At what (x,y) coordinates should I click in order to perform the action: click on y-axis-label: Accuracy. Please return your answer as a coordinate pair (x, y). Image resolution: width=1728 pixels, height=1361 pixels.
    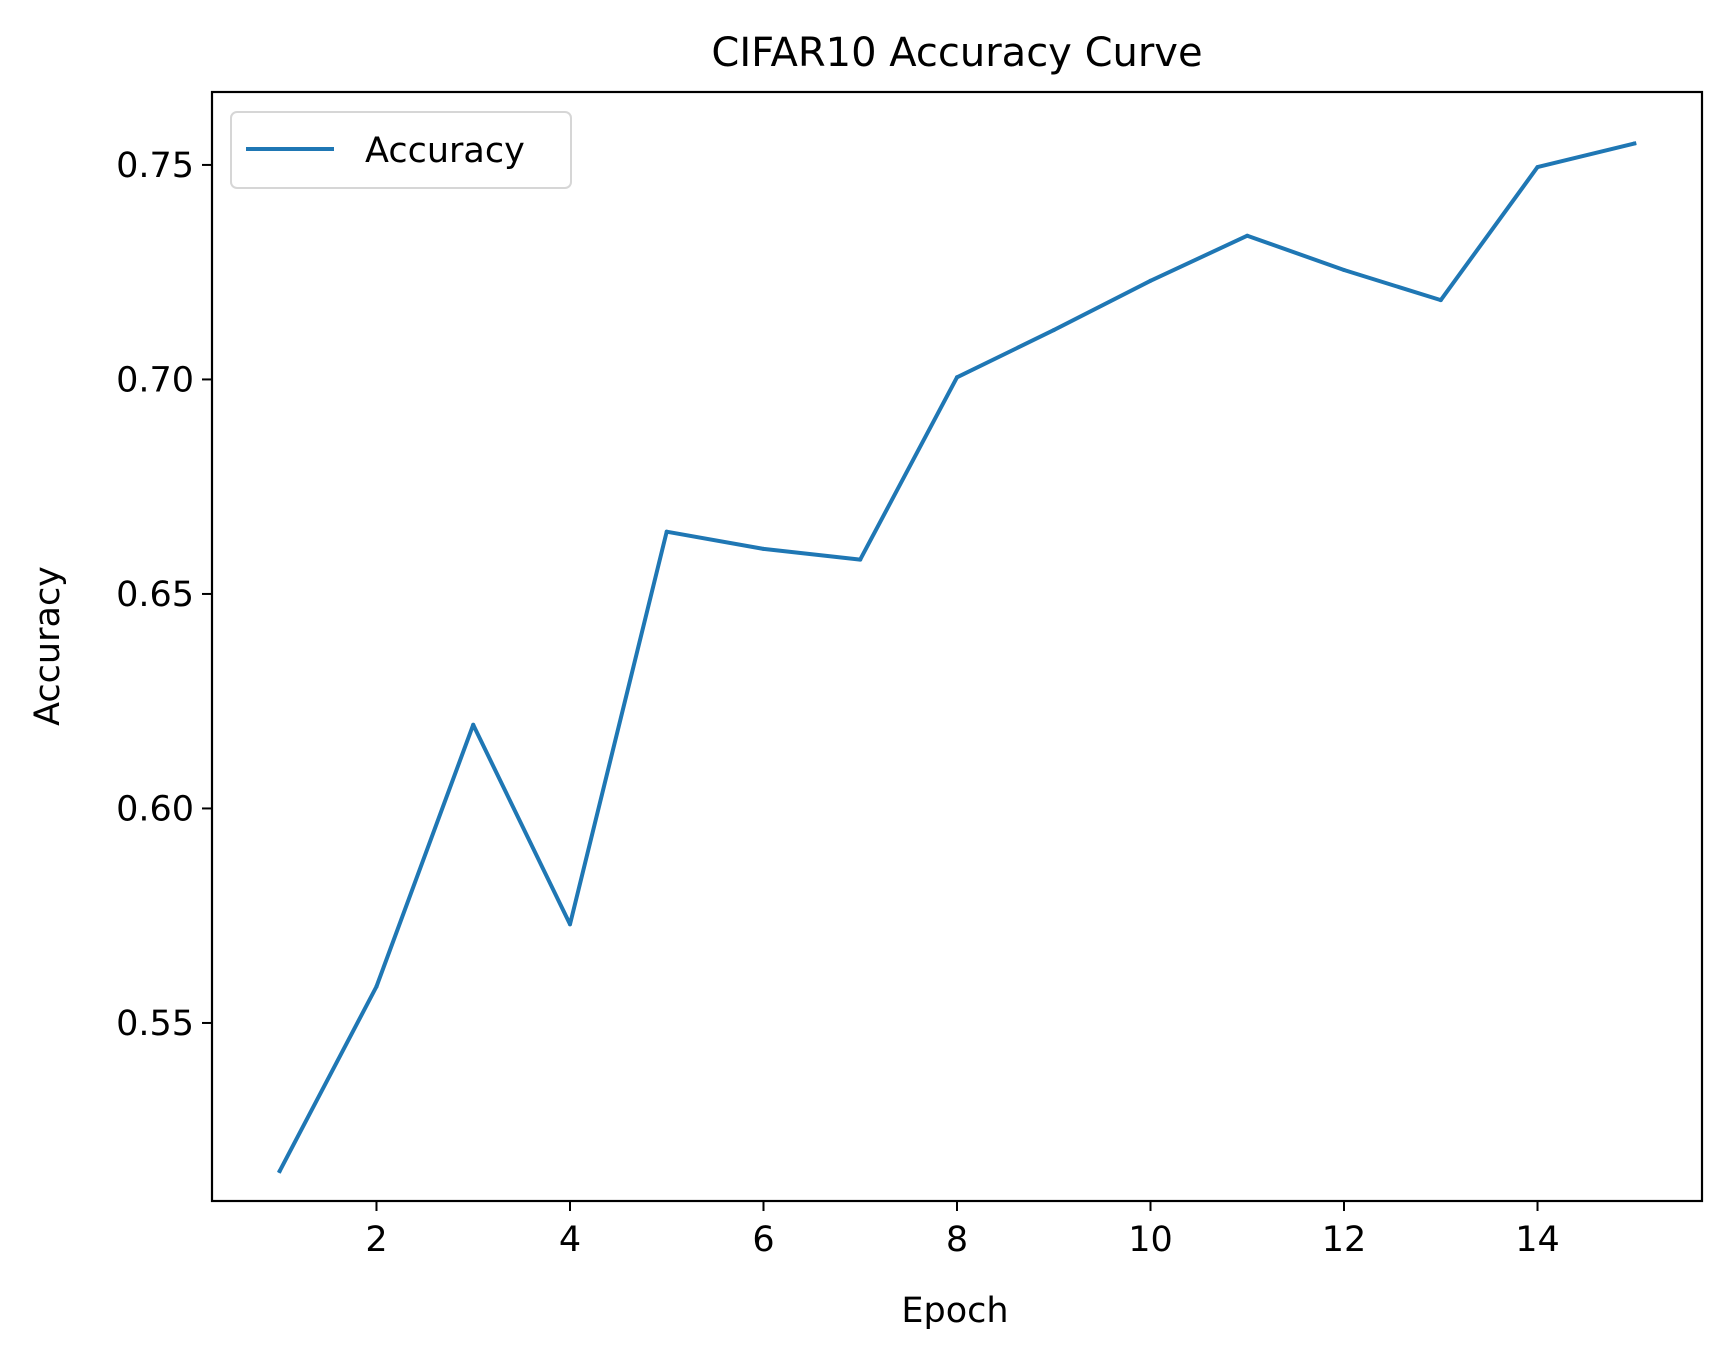
    Looking at the image, I should click on (48, 646).